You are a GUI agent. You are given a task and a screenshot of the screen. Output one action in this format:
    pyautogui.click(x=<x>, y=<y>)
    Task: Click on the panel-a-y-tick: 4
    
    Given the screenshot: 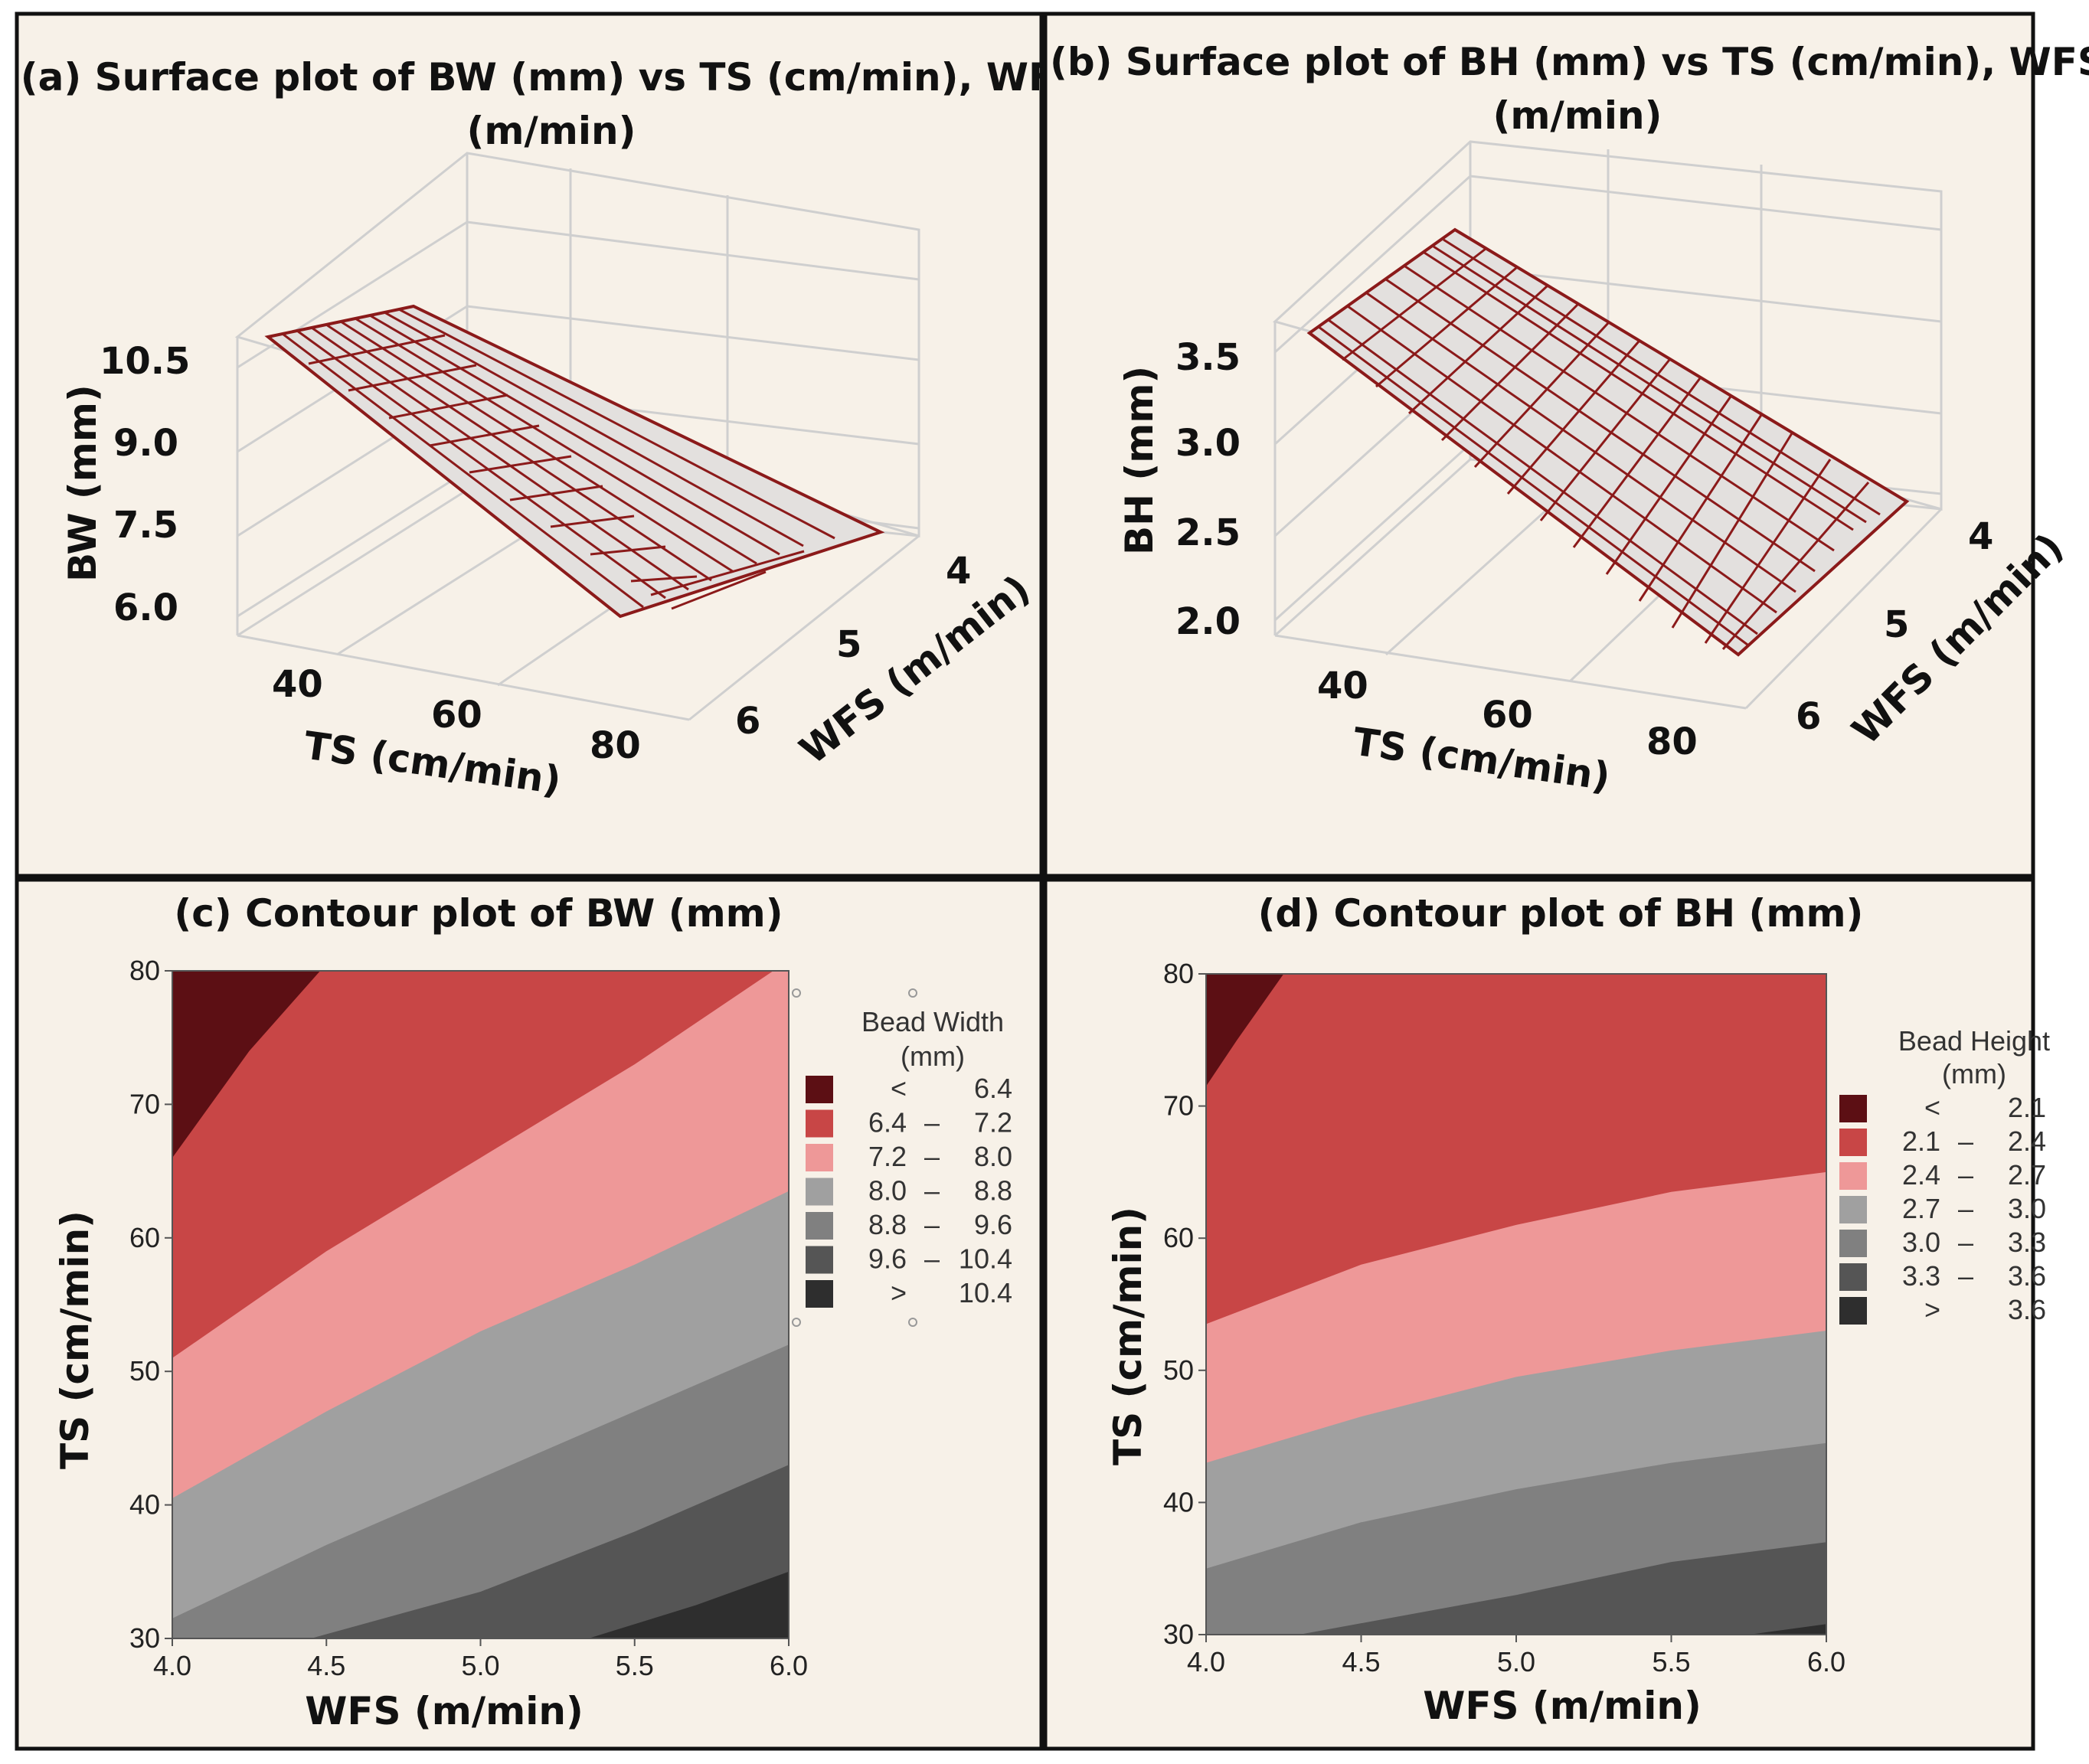 What is the action you would take?
    pyautogui.click(x=958, y=571)
    